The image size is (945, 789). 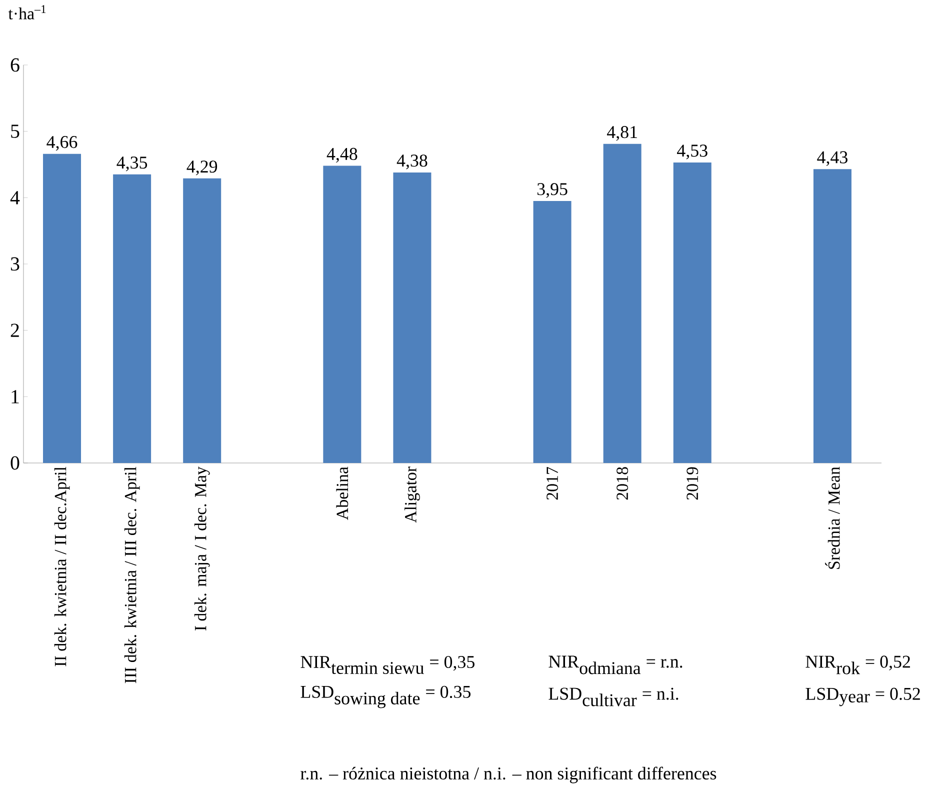 What do you see at coordinates (15, 397) in the screenshot?
I see `y-tick-label: 1` at bounding box center [15, 397].